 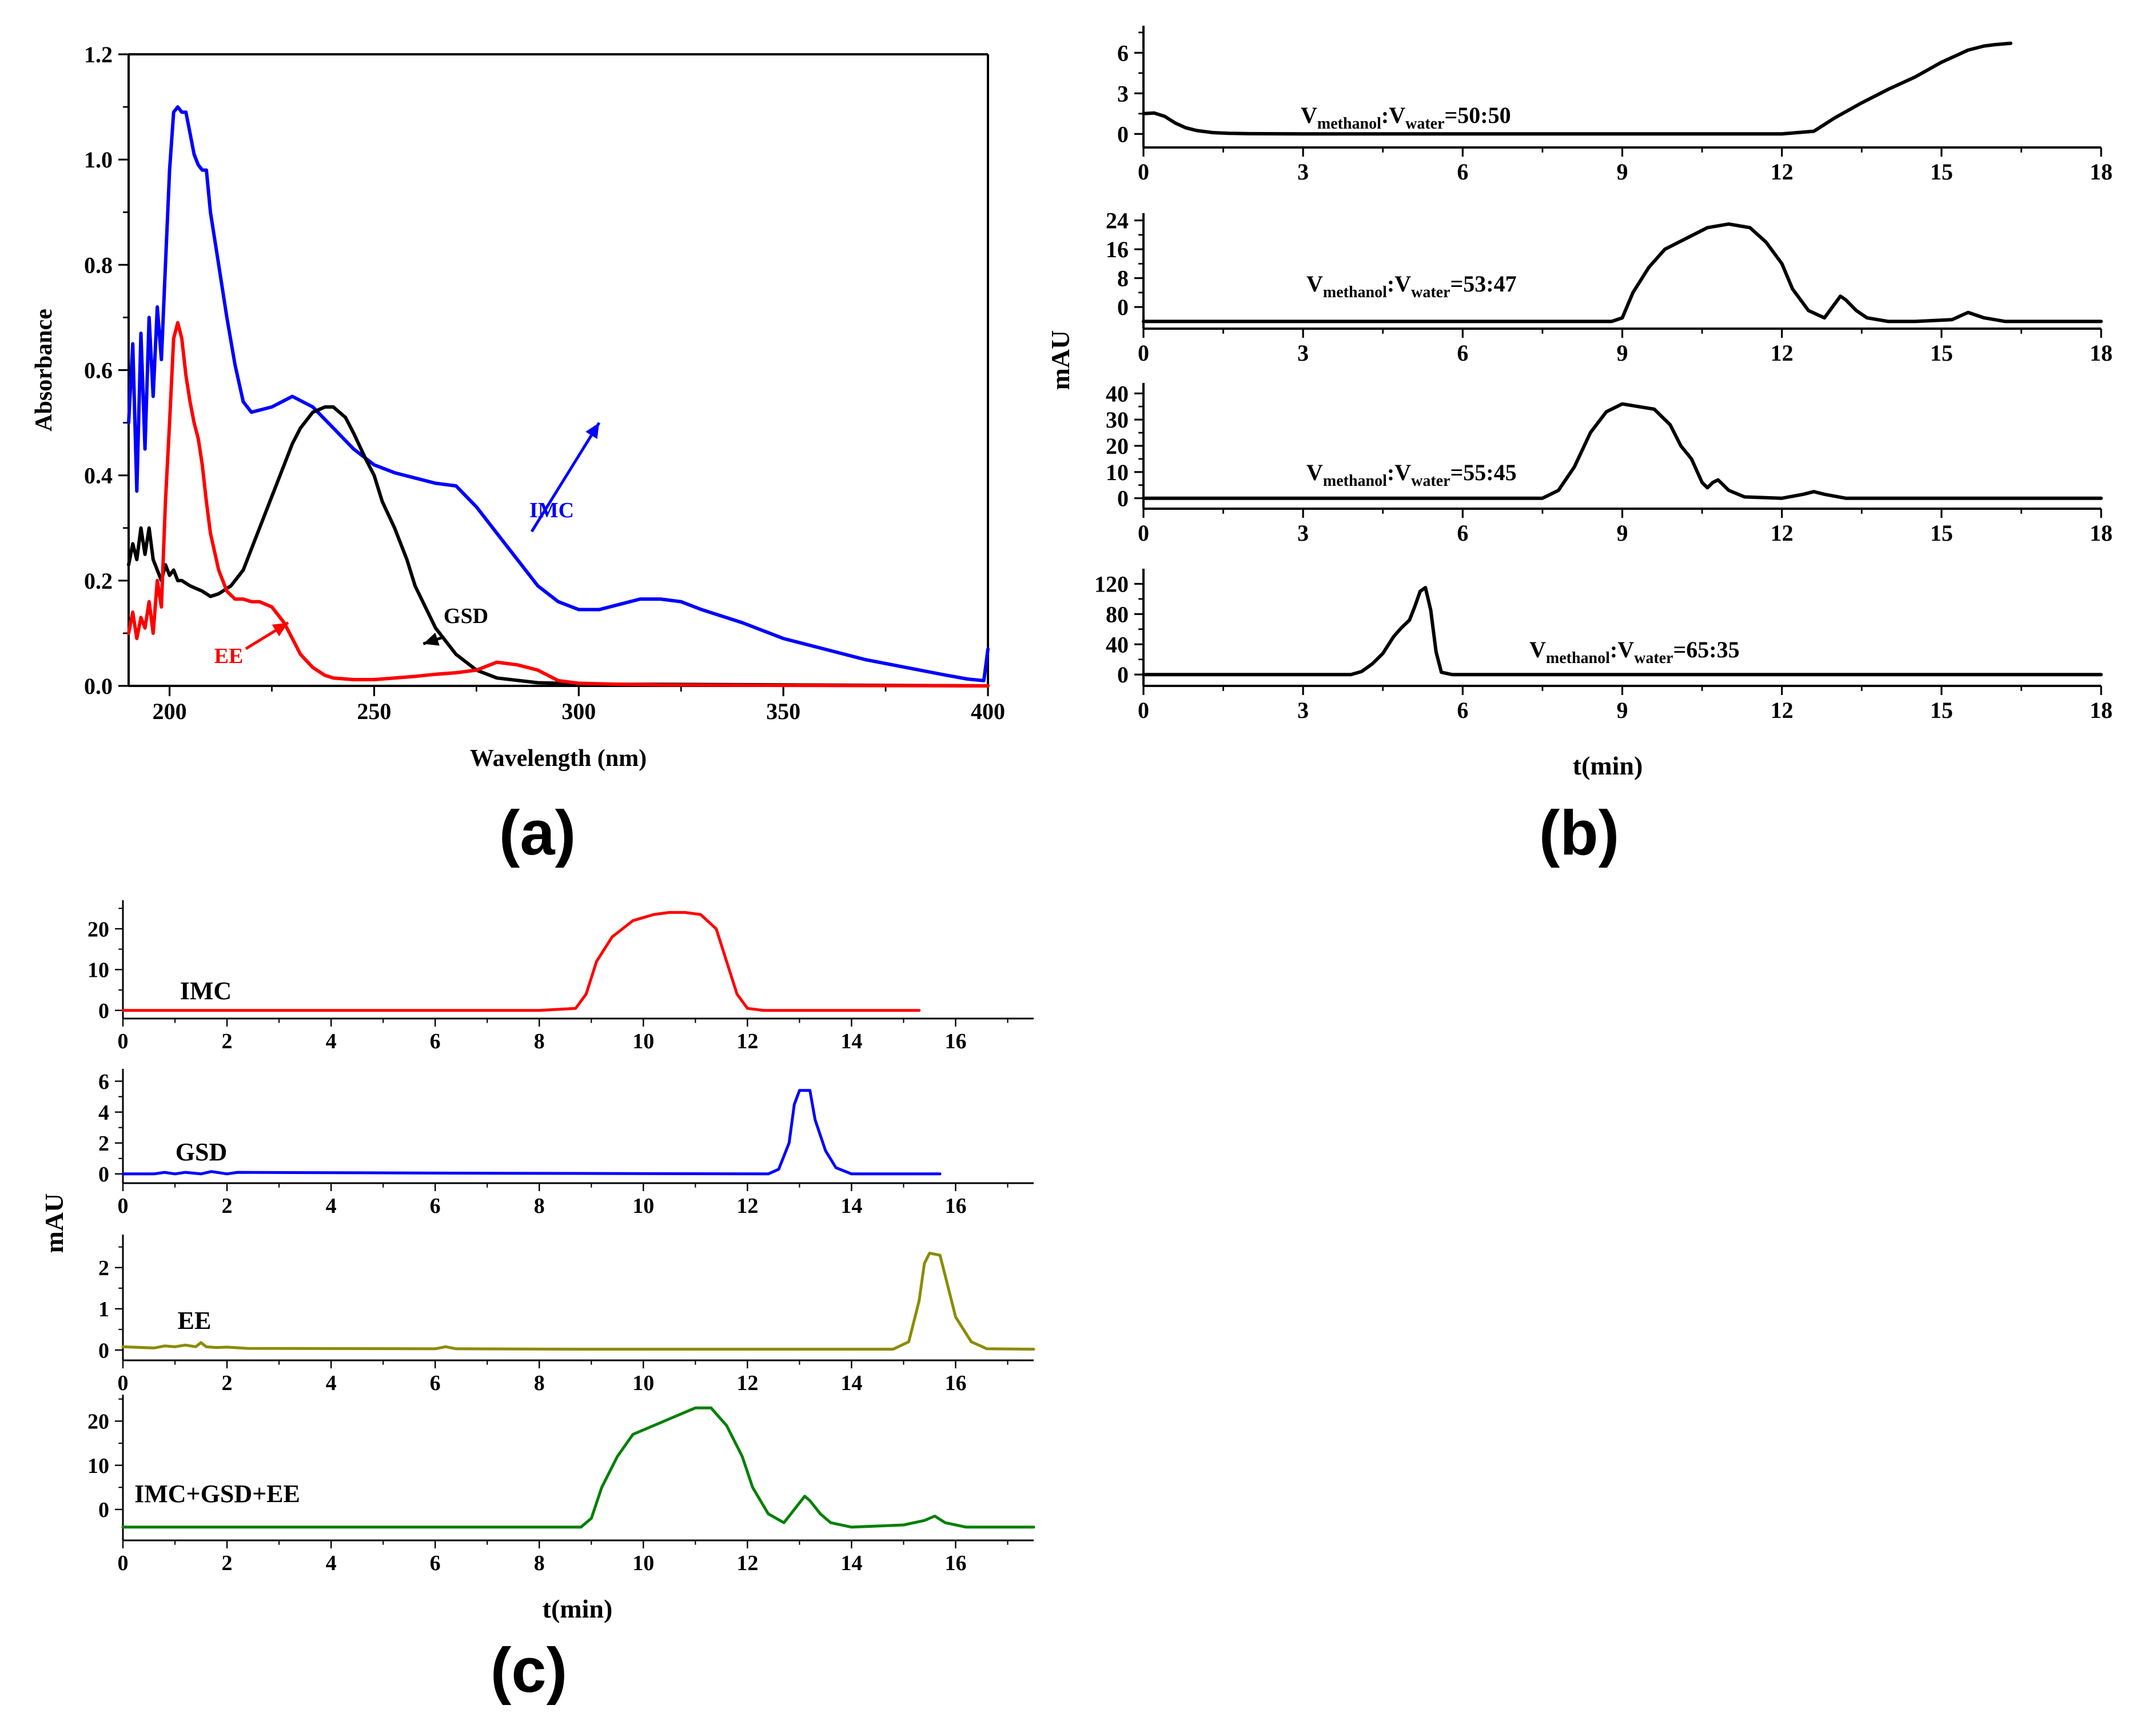 I want to click on series-line-imc, so click(x=558, y=393).